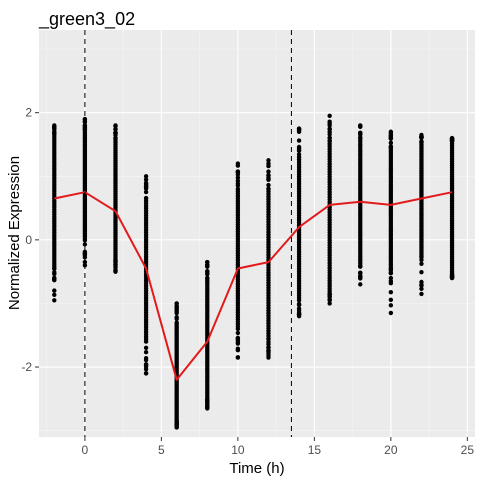 This screenshot has height=480, width=480. Describe the element at coordinates (278, 447) in the screenshot. I see `x-axis: 0 5 10 15 20 25` at that location.